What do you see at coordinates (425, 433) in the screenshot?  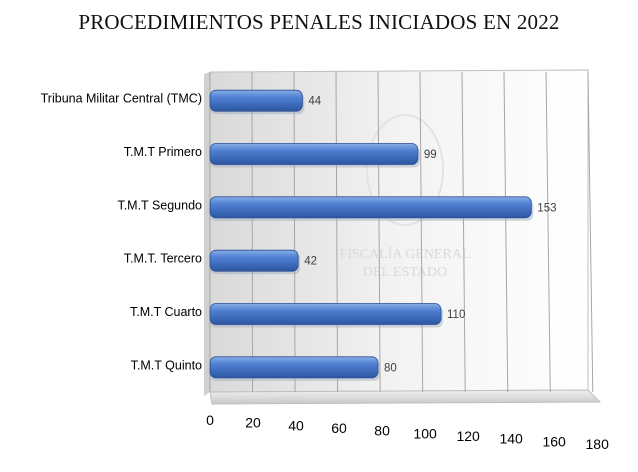 I see `x-tick-label: 100` at bounding box center [425, 433].